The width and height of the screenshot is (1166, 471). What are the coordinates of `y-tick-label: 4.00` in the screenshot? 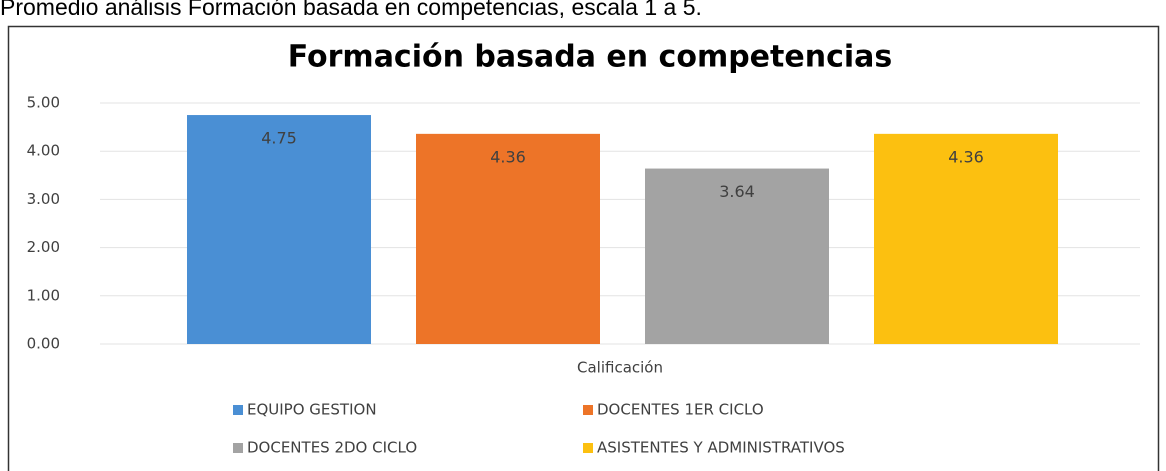 It's located at (43, 151).